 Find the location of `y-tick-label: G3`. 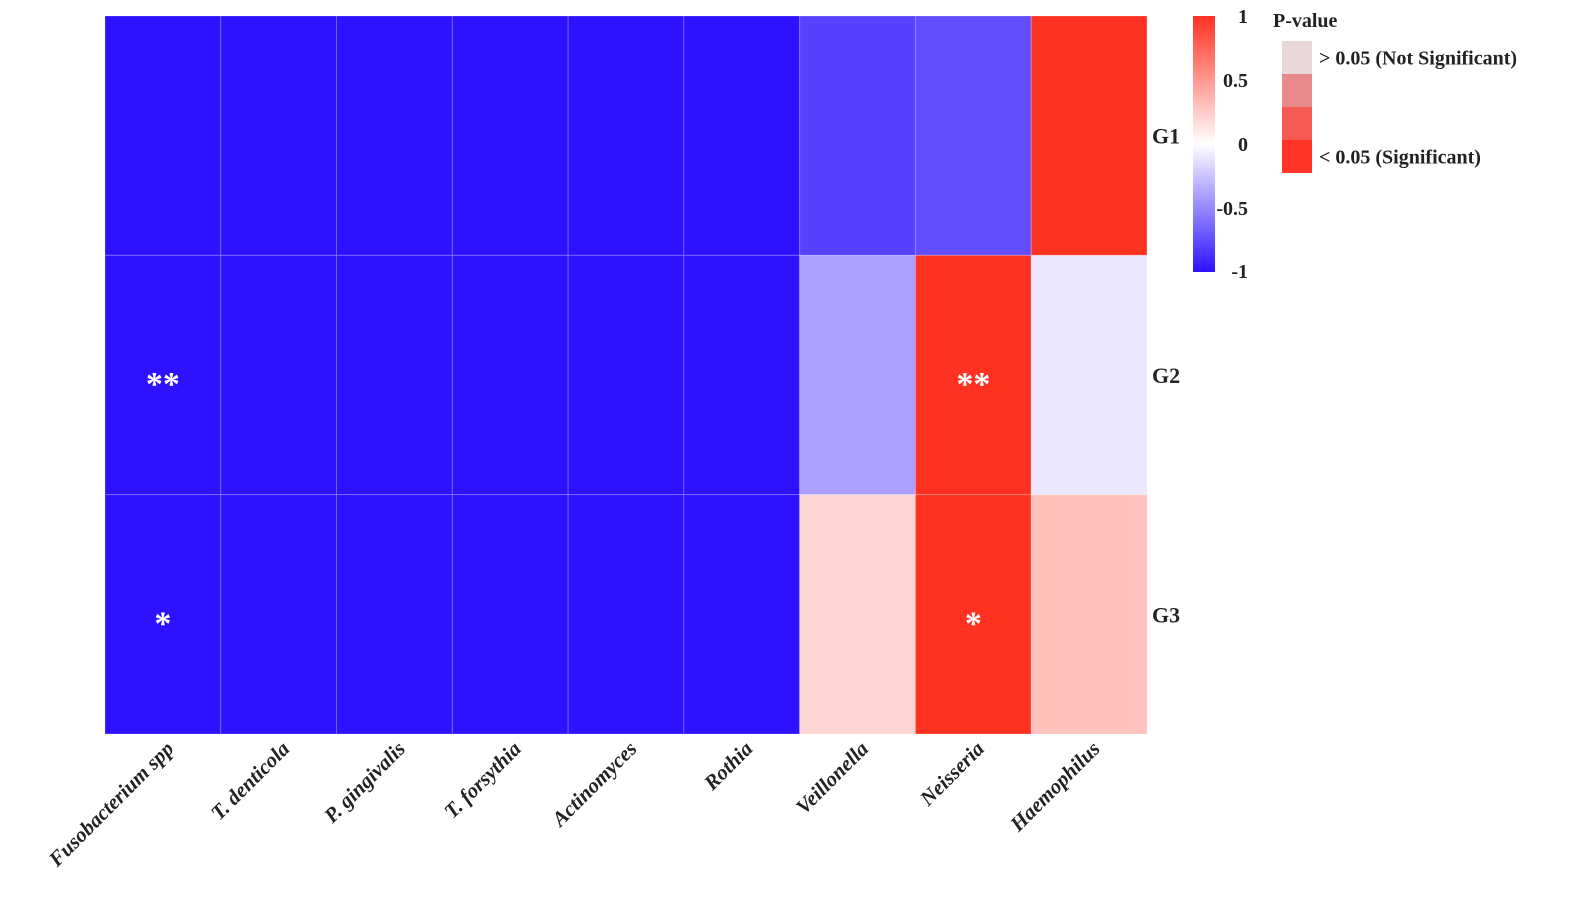

y-tick-label: G3 is located at coordinates (1166, 614).